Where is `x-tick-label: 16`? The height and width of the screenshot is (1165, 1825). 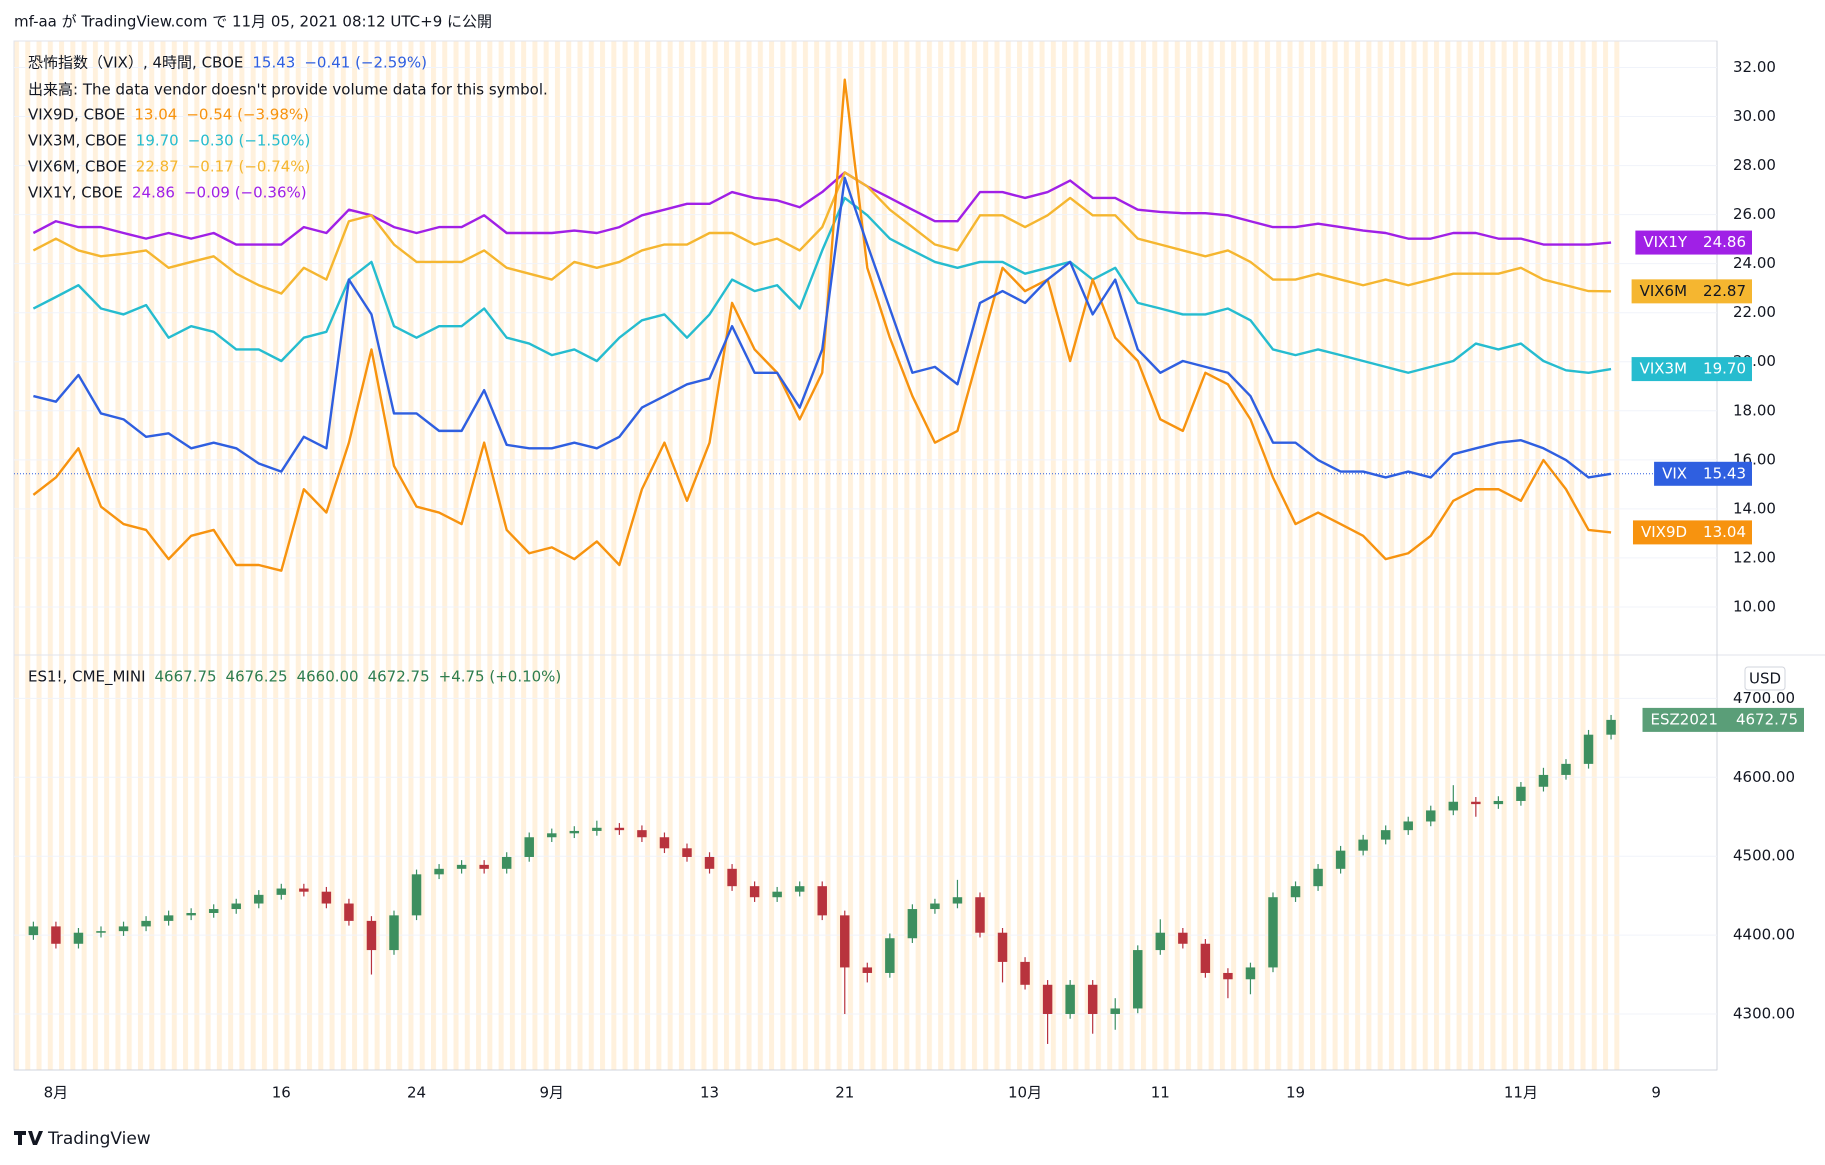 x-tick-label: 16 is located at coordinates (281, 1093).